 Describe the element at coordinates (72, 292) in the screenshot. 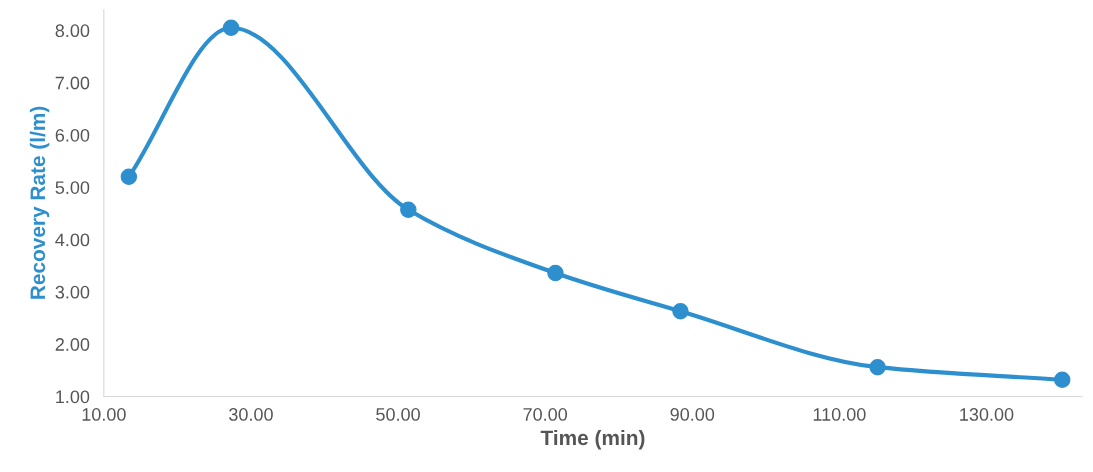

I see `y-tick-label: 3.00` at that location.